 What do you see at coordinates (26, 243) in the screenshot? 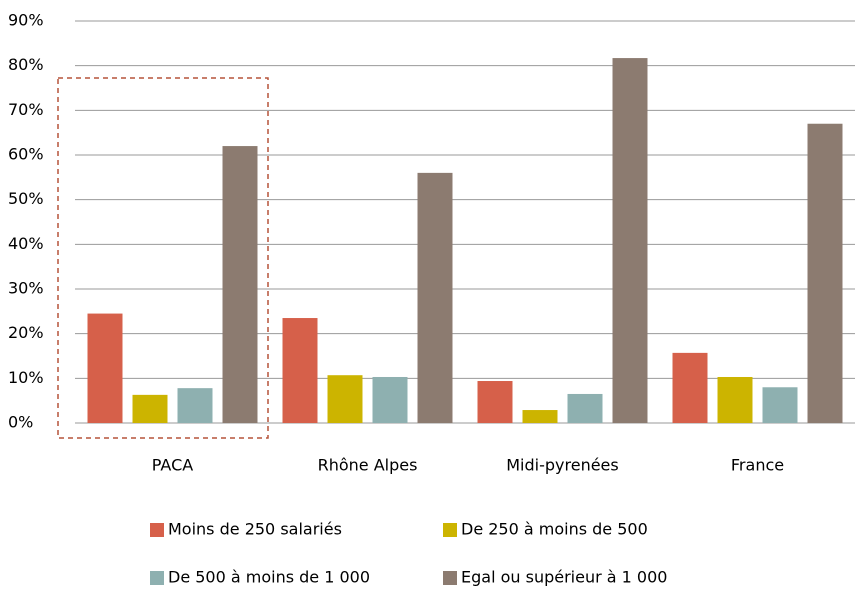
I see `y-tick-label: 40%` at bounding box center [26, 243].